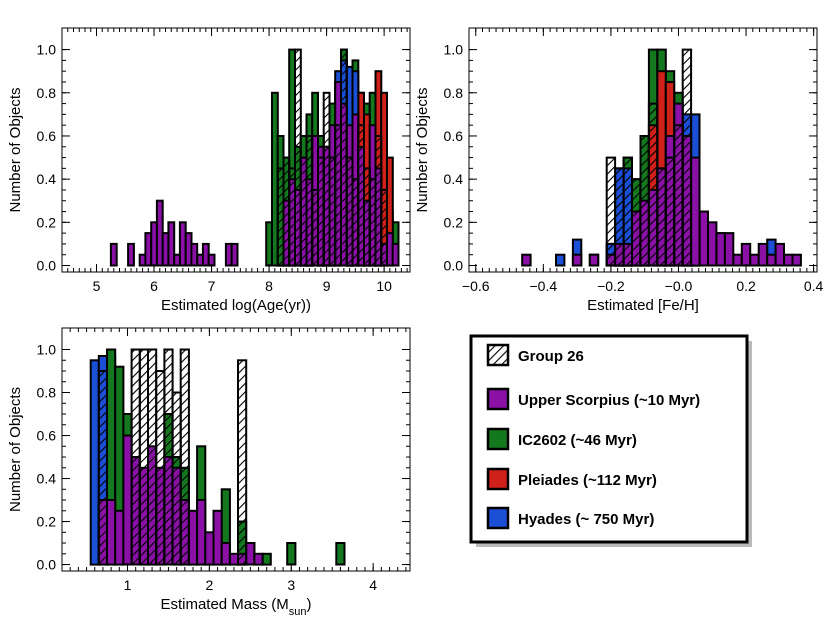 This screenshot has height=623, width=830. Describe the element at coordinates (643, 305) in the screenshot. I see `x-axis-label: Estimated [Fe/H]` at that location.